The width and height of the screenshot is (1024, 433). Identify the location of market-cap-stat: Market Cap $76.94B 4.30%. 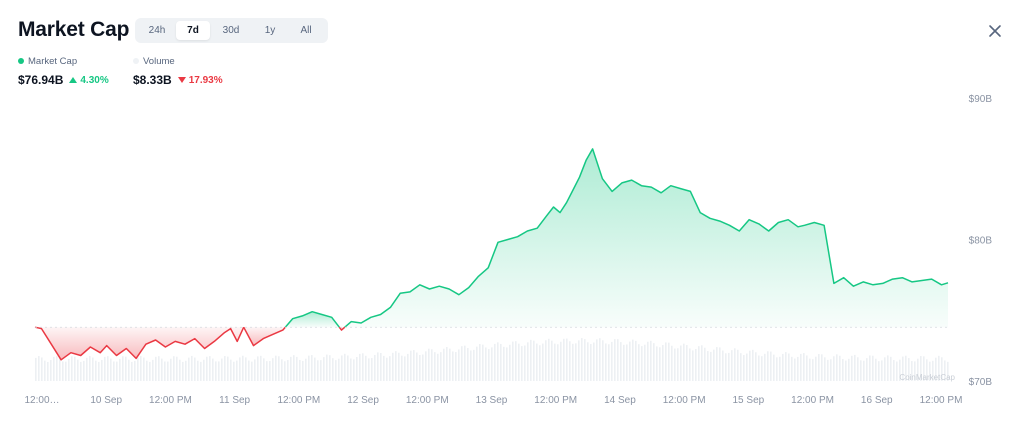
(63, 71).